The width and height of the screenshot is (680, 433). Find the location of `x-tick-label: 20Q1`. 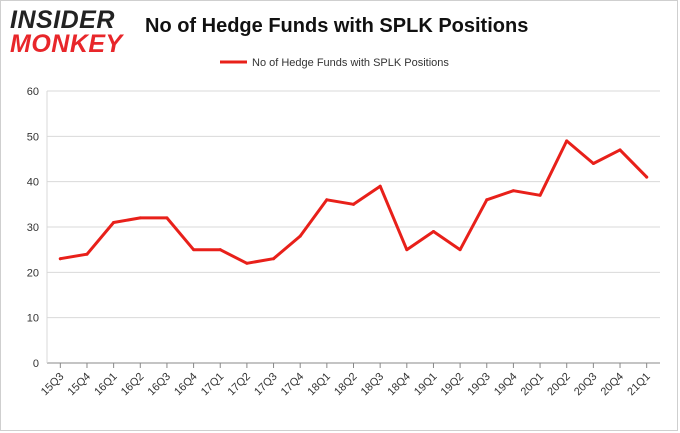

x-tick-label: 20Q1 is located at coordinates (533, 385).